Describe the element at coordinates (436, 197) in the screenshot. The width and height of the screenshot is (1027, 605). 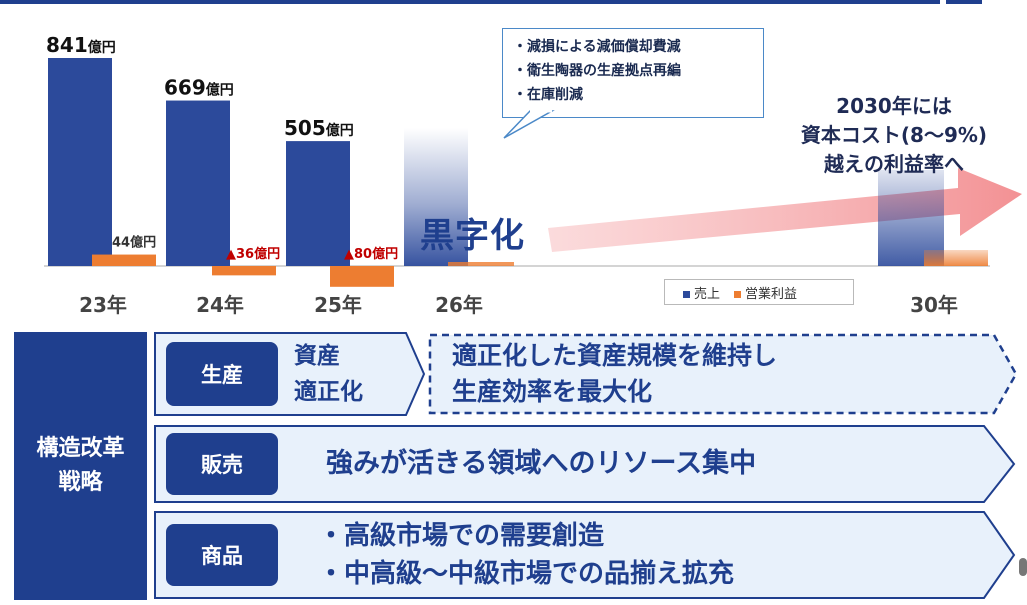
I see `bar-26-faded` at that location.